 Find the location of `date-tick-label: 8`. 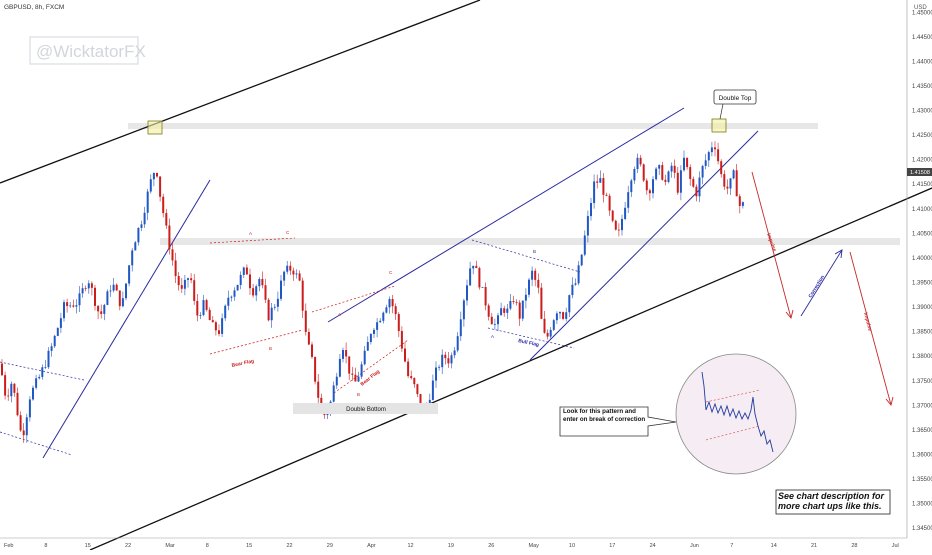

date-tick-label: 8 is located at coordinates (207, 546).